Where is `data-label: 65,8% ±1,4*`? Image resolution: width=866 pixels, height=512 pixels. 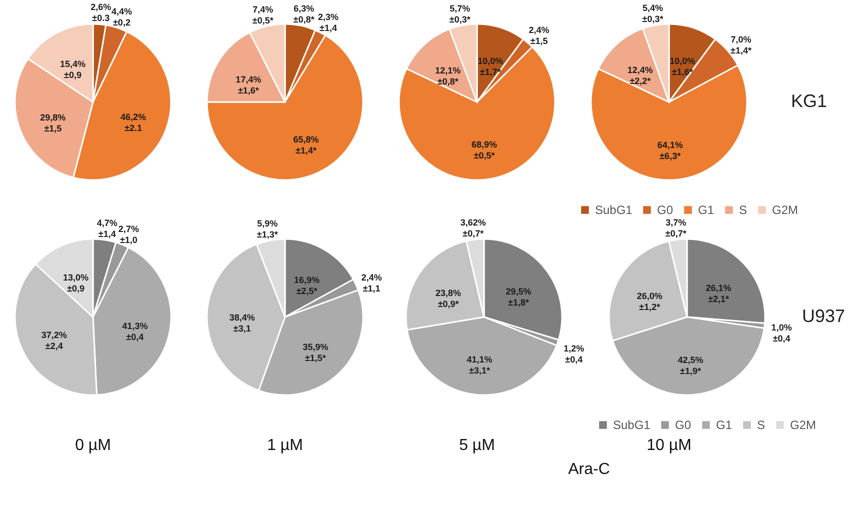 data-label: 65,8% ±1,4* is located at coordinates (306, 145).